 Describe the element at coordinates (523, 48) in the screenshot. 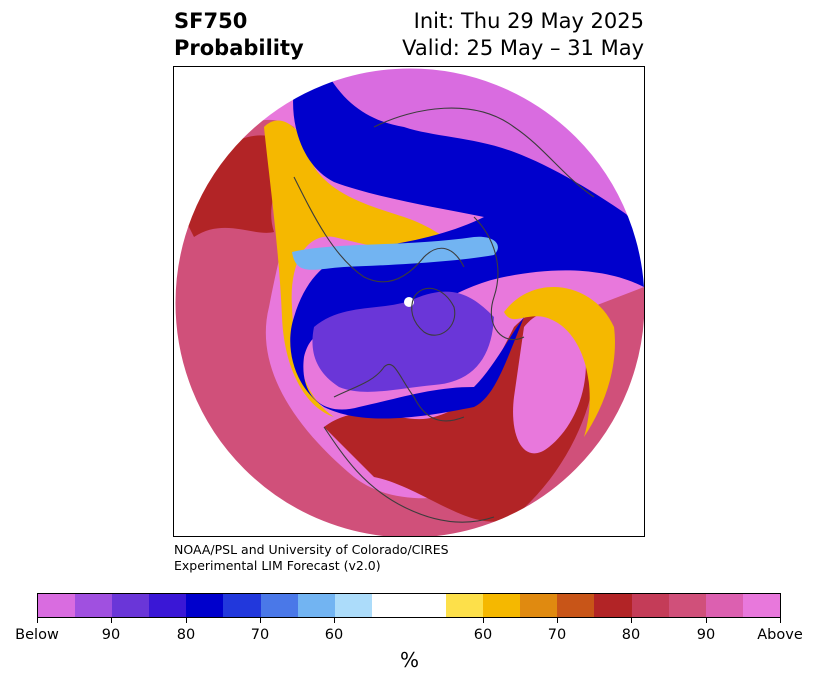

I see `valid-range: Valid: 25 May – 31 May` at that location.